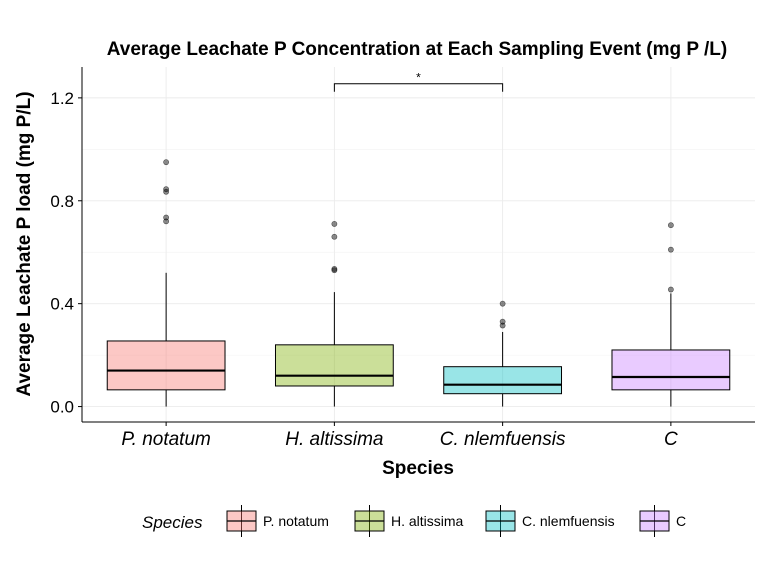 The height and width of the screenshot is (568, 773). What do you see at coordinates (427, 521) in the screenshot?
I see `legend-label: H. altissima` at bounding box center [427, 521].